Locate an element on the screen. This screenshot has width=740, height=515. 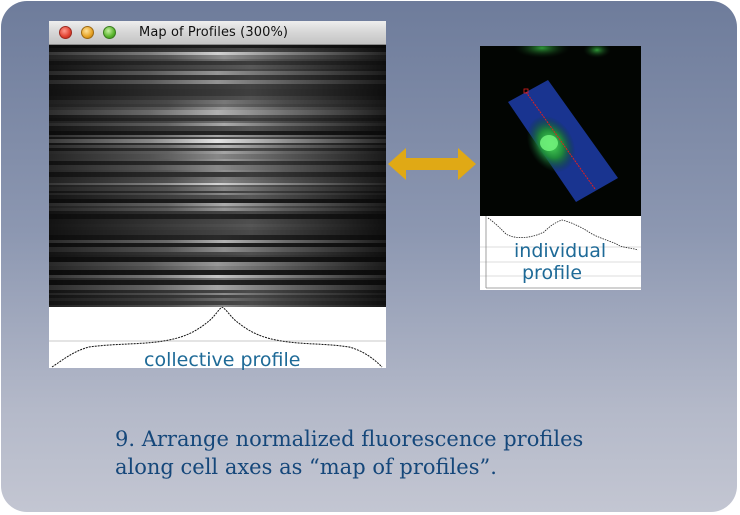
individual-profile-plot is located at coordinates (560, 252).